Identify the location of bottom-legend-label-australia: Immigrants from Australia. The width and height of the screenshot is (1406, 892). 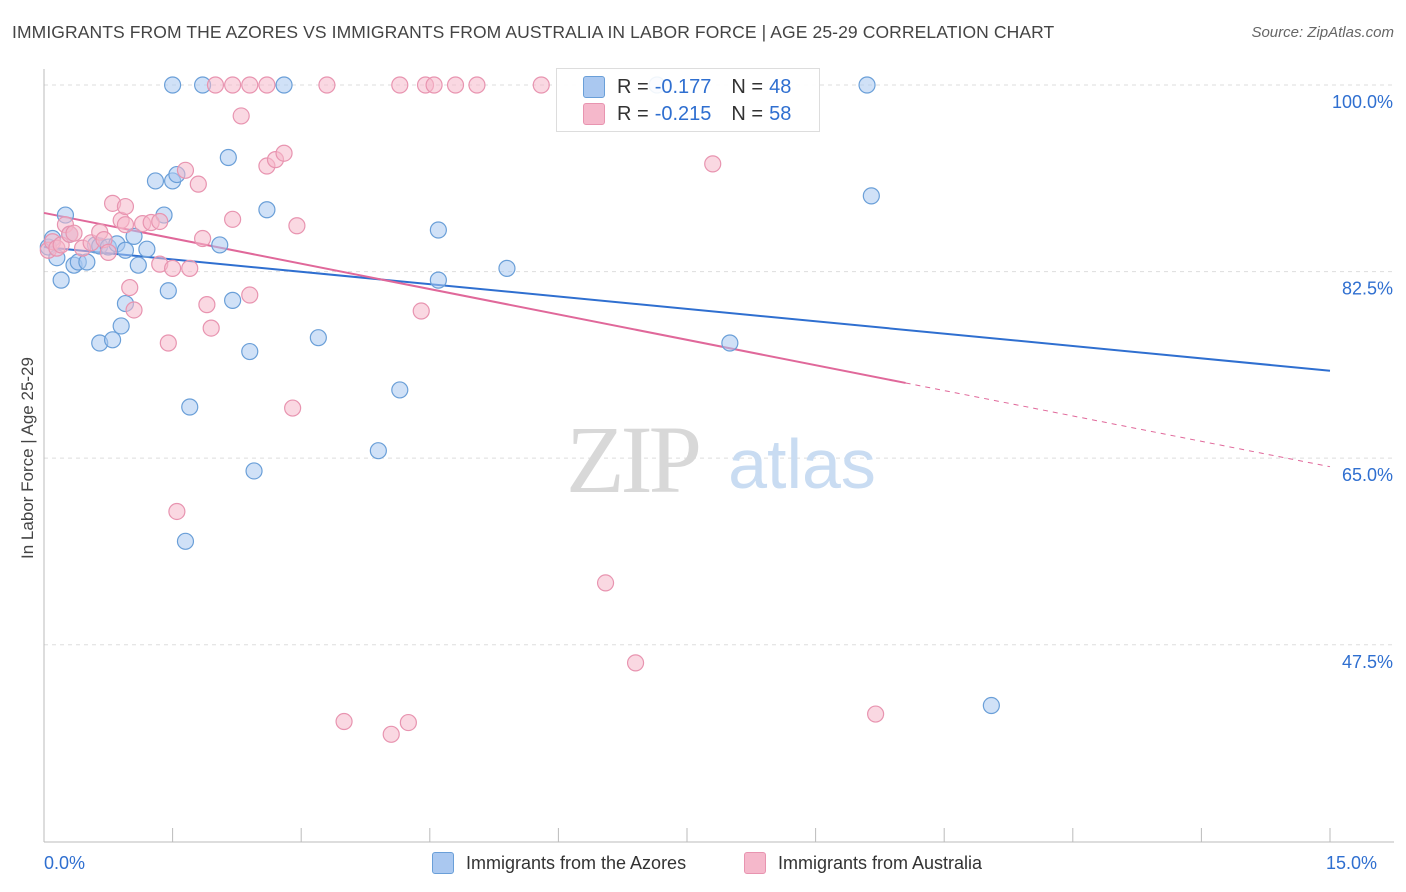
(880, 862).